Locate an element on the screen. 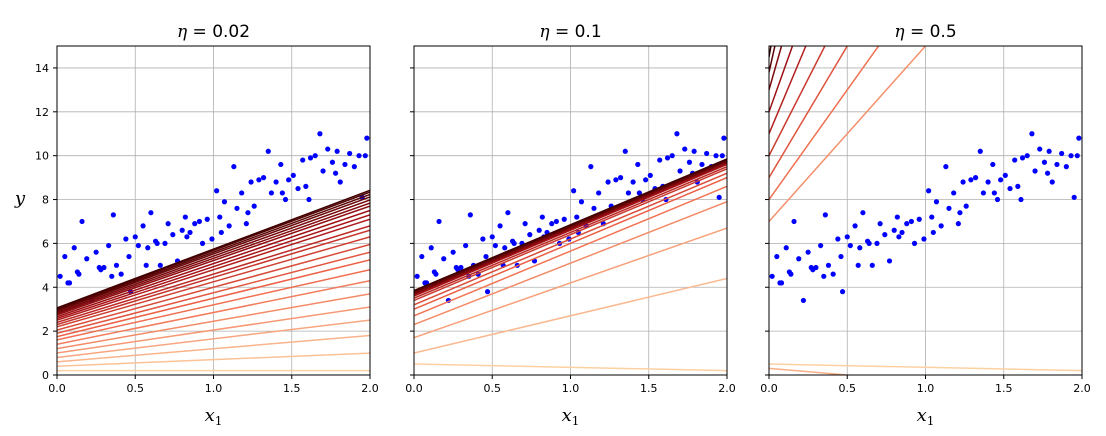 This screenshot has height=436, width=1106. x-tick-label: 0.0 is located at coordinates (769, 388).